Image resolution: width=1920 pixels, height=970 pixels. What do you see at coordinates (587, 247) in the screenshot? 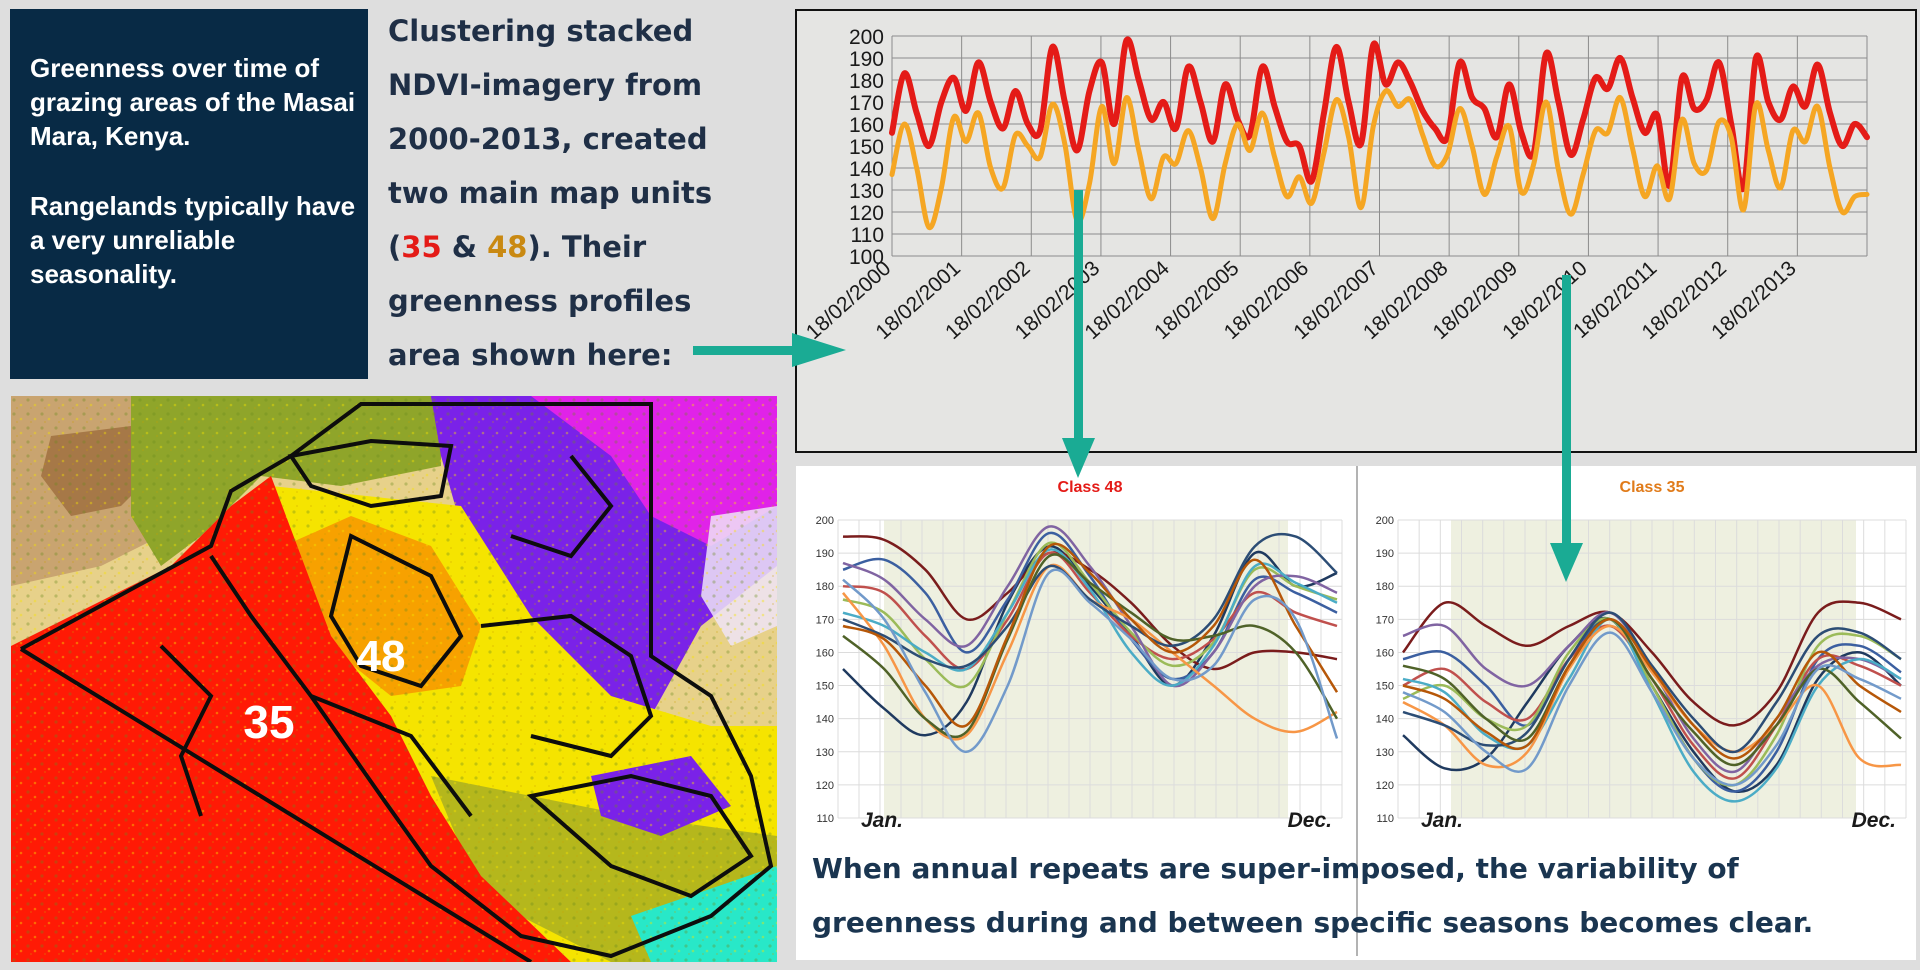
I see `description-tail: ). Their` at bounding box center [587, 247].